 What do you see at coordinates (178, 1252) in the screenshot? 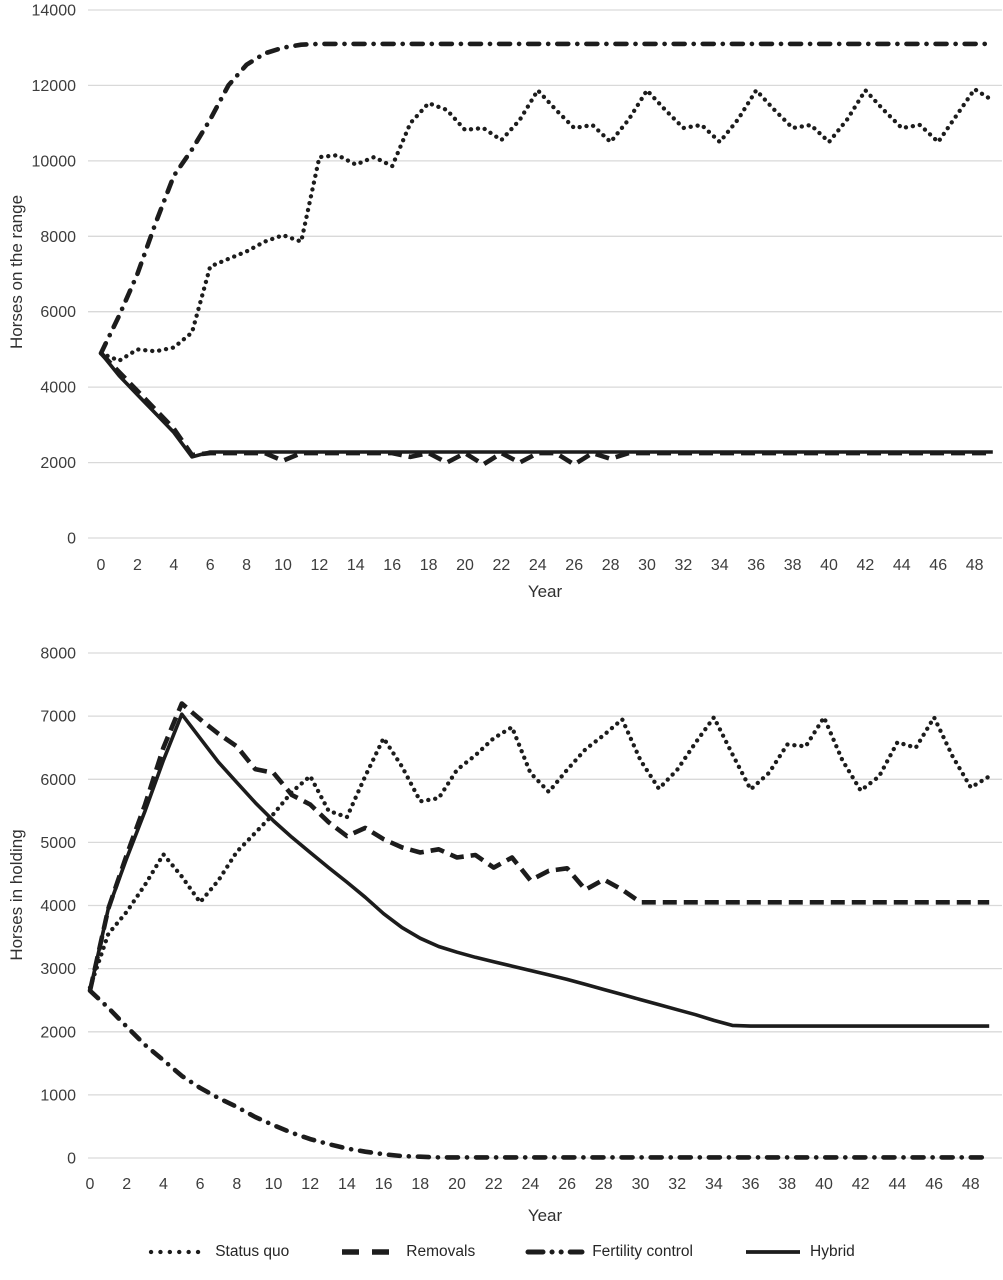
I see `legend-swatch-dotted-icon` at bounding box center [178, 1252].